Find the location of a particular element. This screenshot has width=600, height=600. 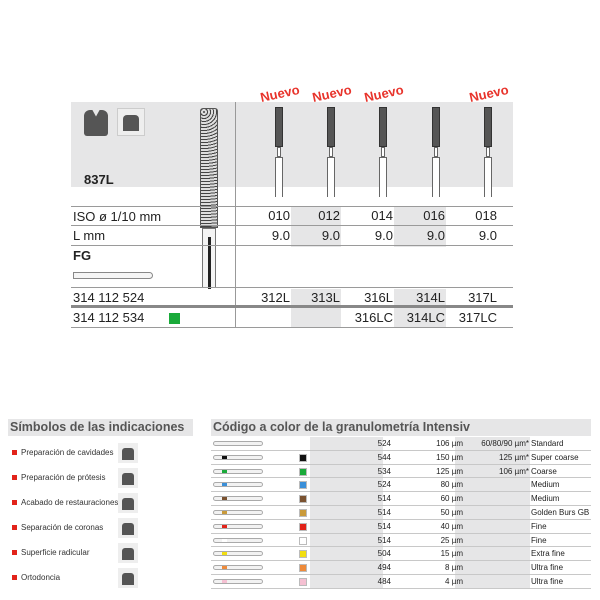

ref1-row: 314 112 524 is located at coordinates (292, 298).